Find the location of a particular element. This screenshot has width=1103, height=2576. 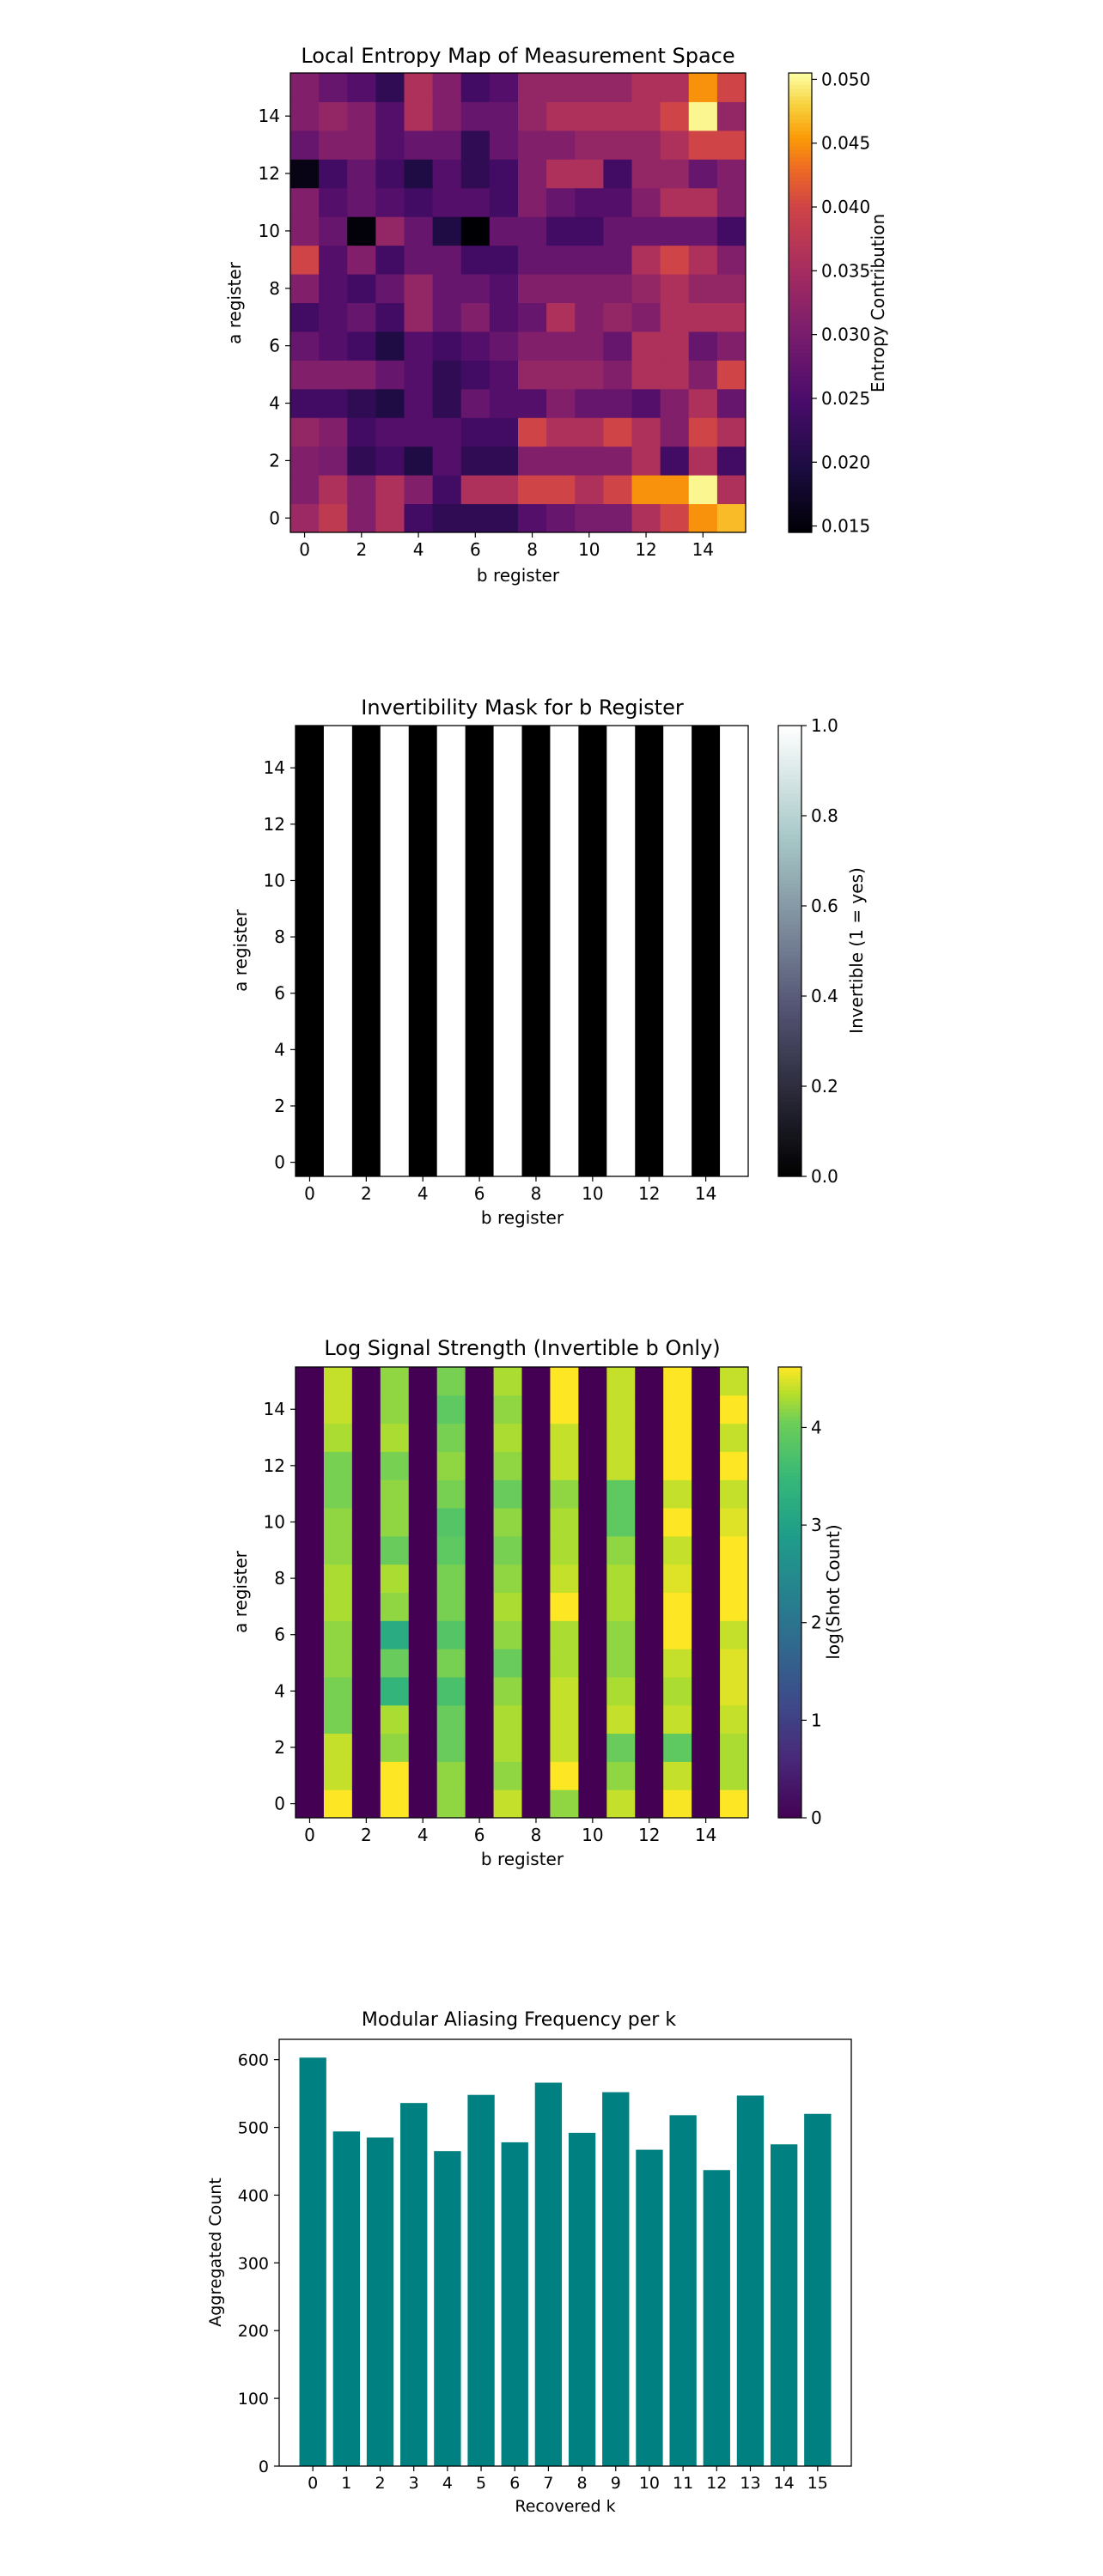

y-tick-label: 6 is located at coordinates (274, 346).